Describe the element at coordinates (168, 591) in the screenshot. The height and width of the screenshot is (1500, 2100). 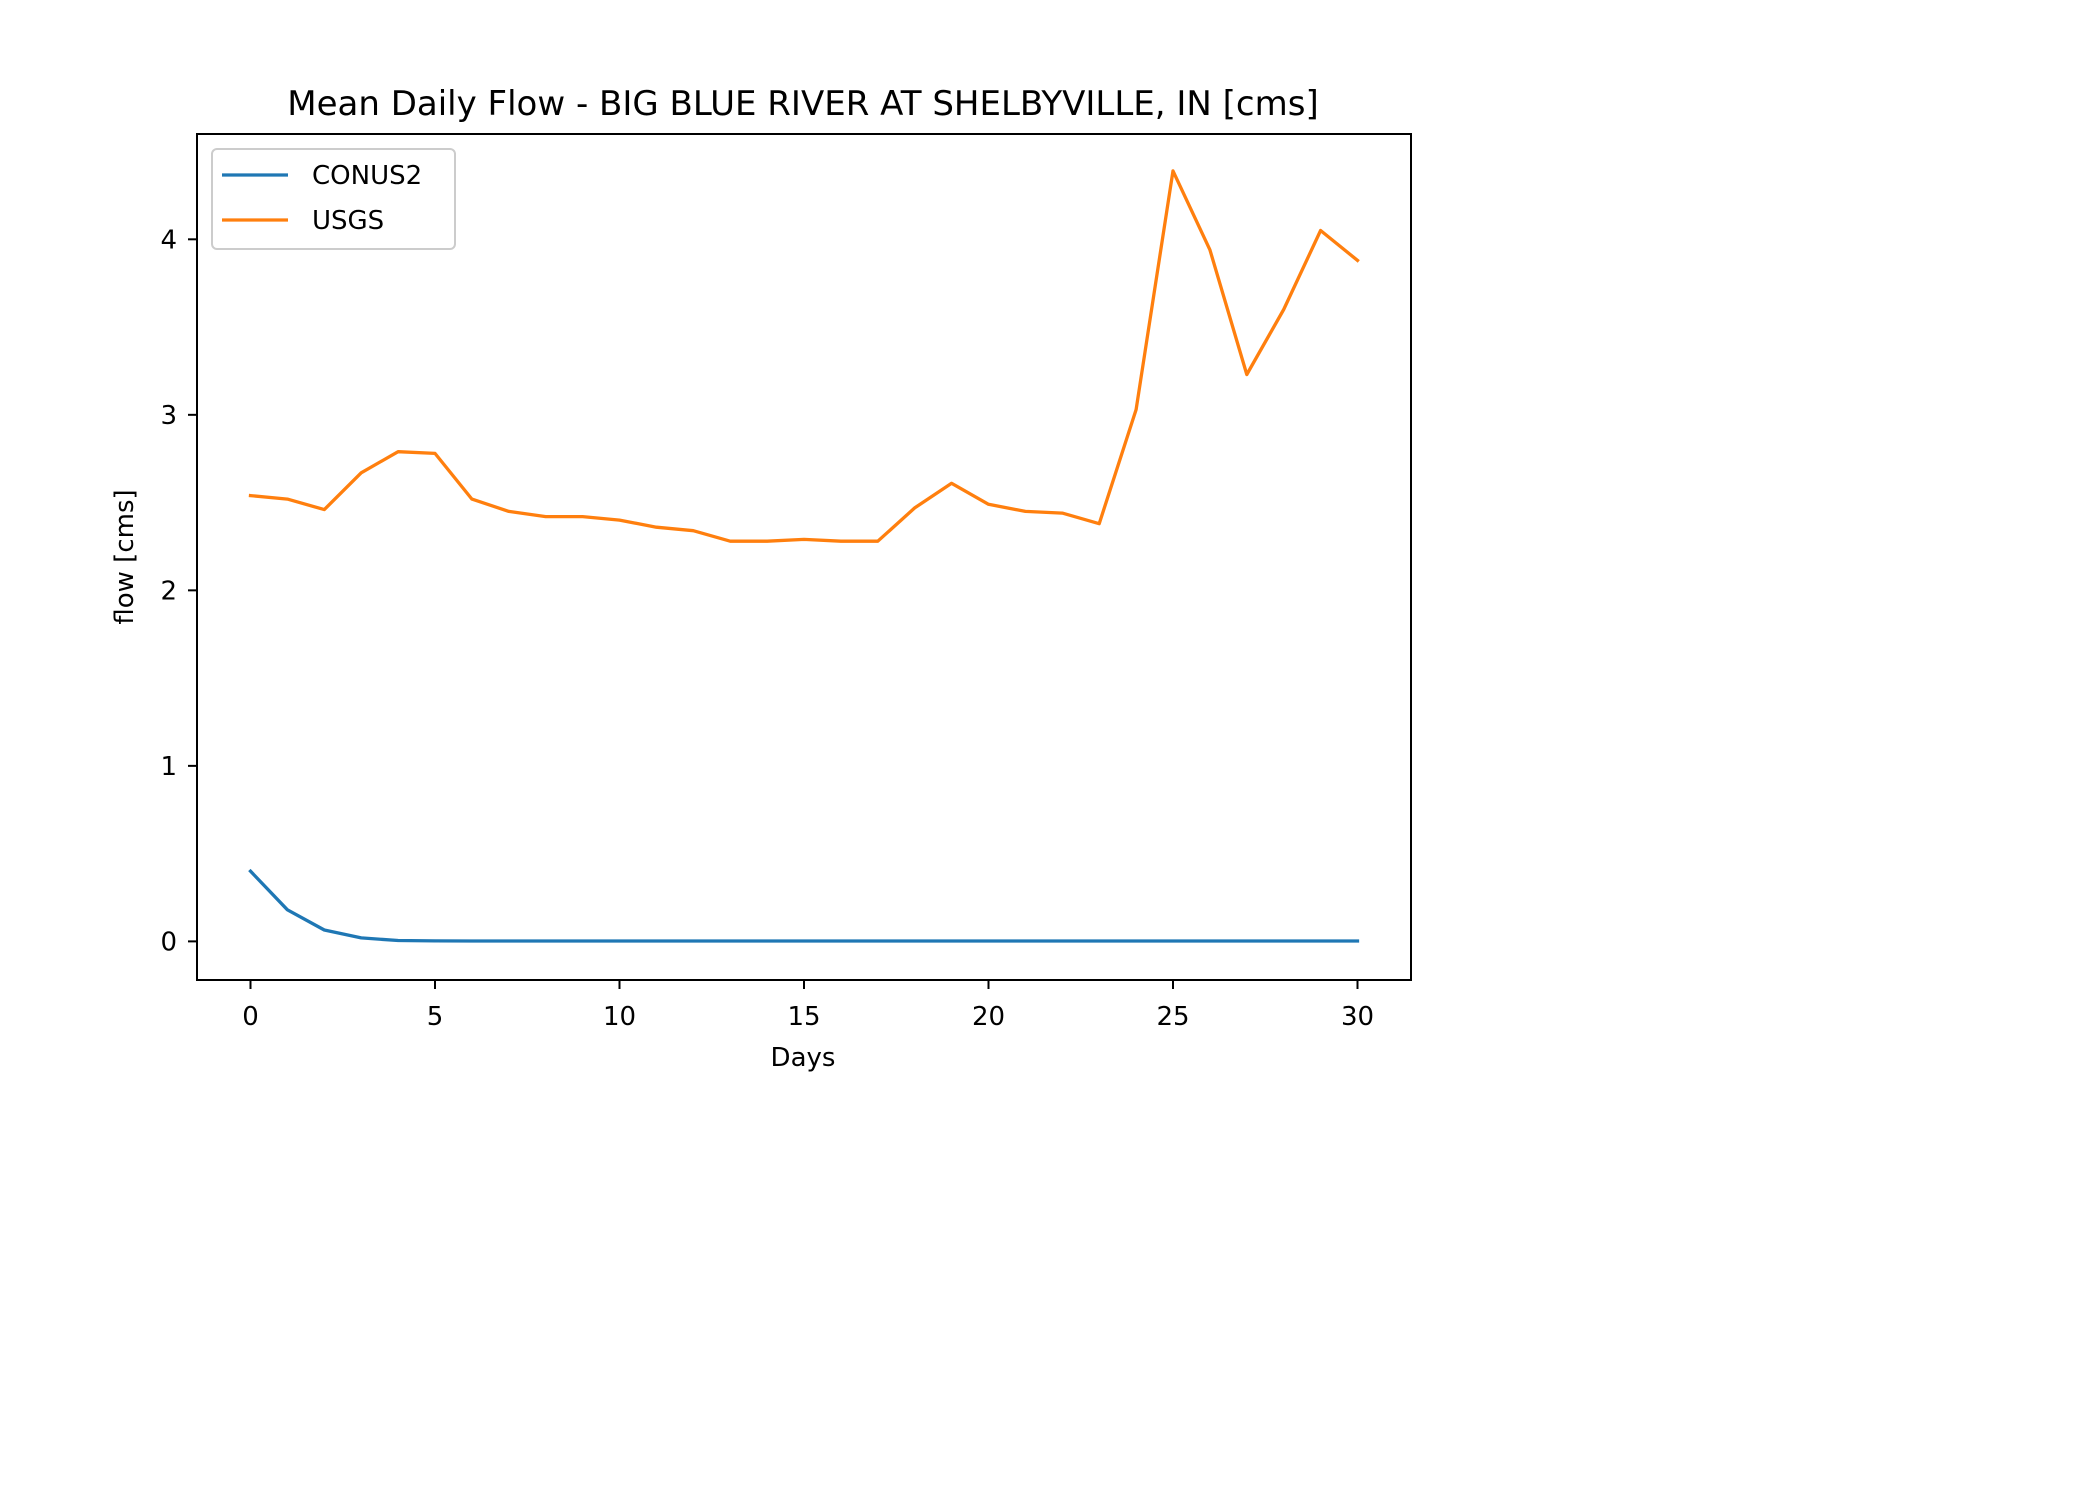
I see `y-tick-label: 2` at that location.